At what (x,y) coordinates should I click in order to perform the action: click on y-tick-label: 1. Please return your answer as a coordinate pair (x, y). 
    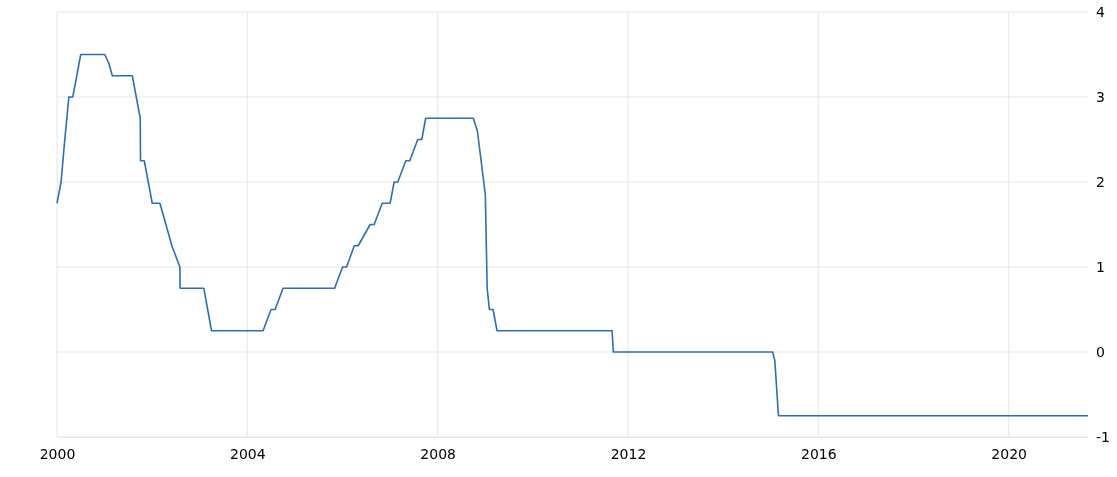
    Looking at the image, I should click on (1100, 266).